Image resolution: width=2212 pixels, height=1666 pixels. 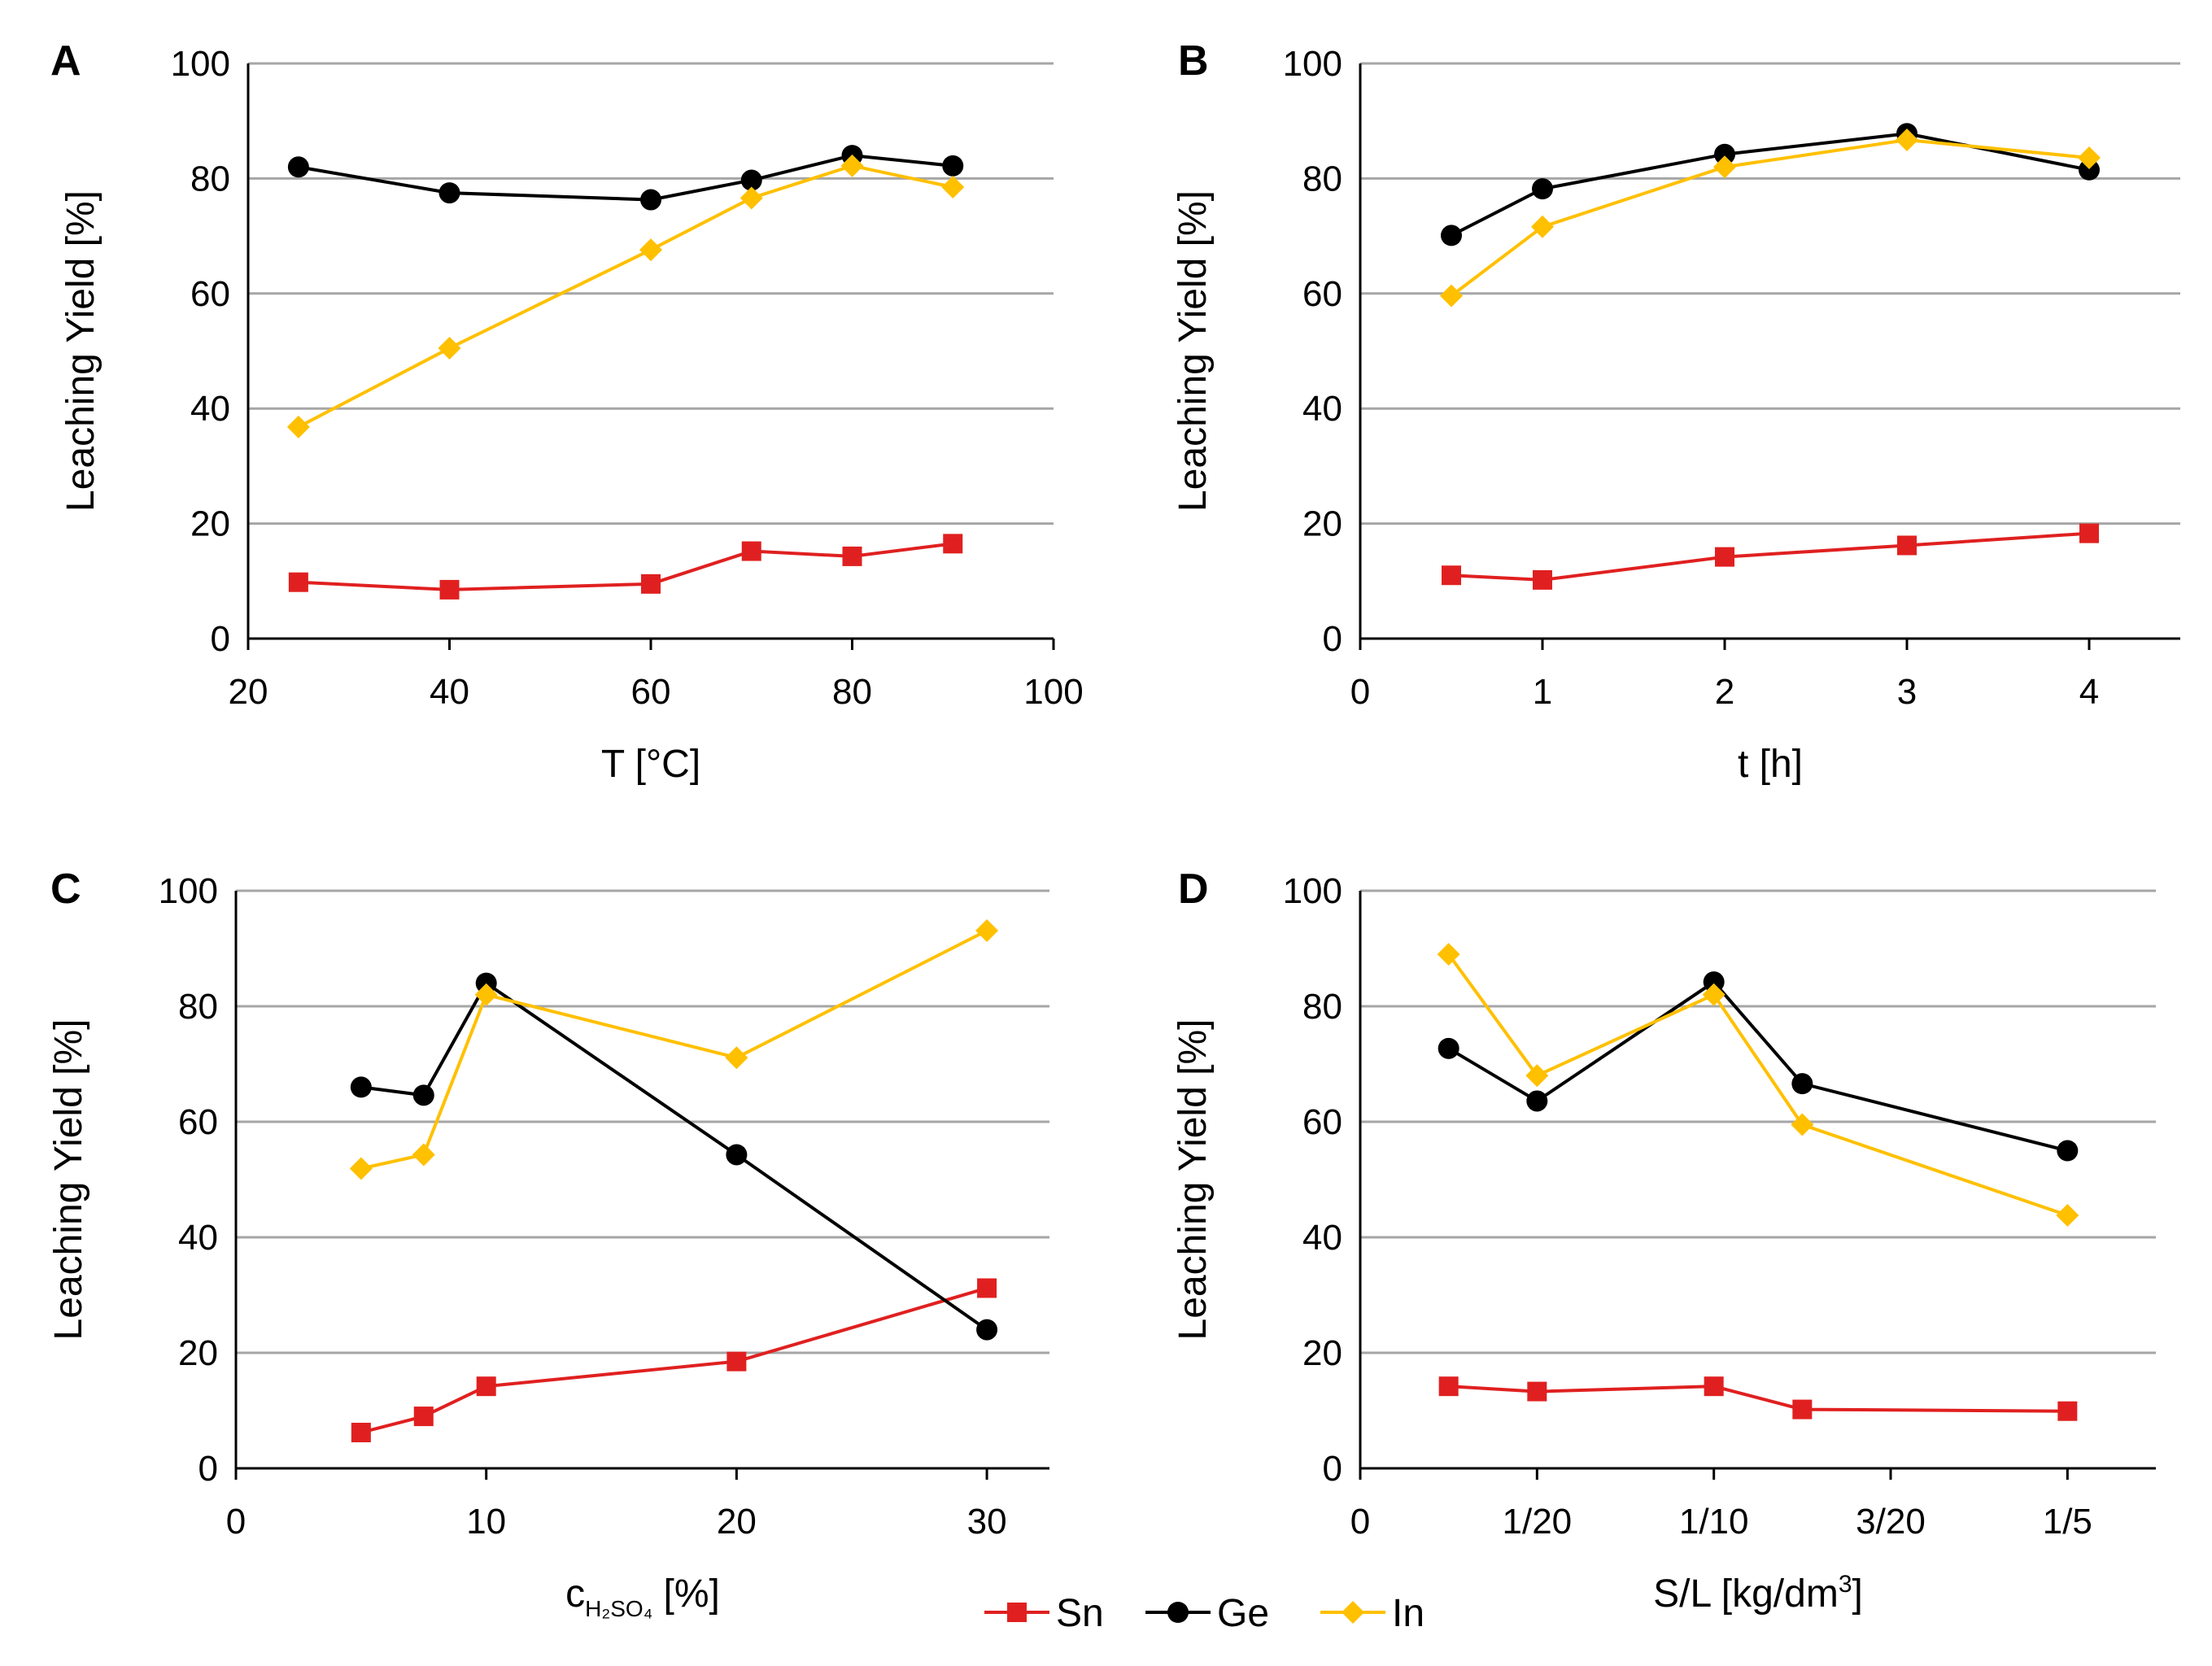 I want to click on panel-letter: D, so click(x=1193, y=889).